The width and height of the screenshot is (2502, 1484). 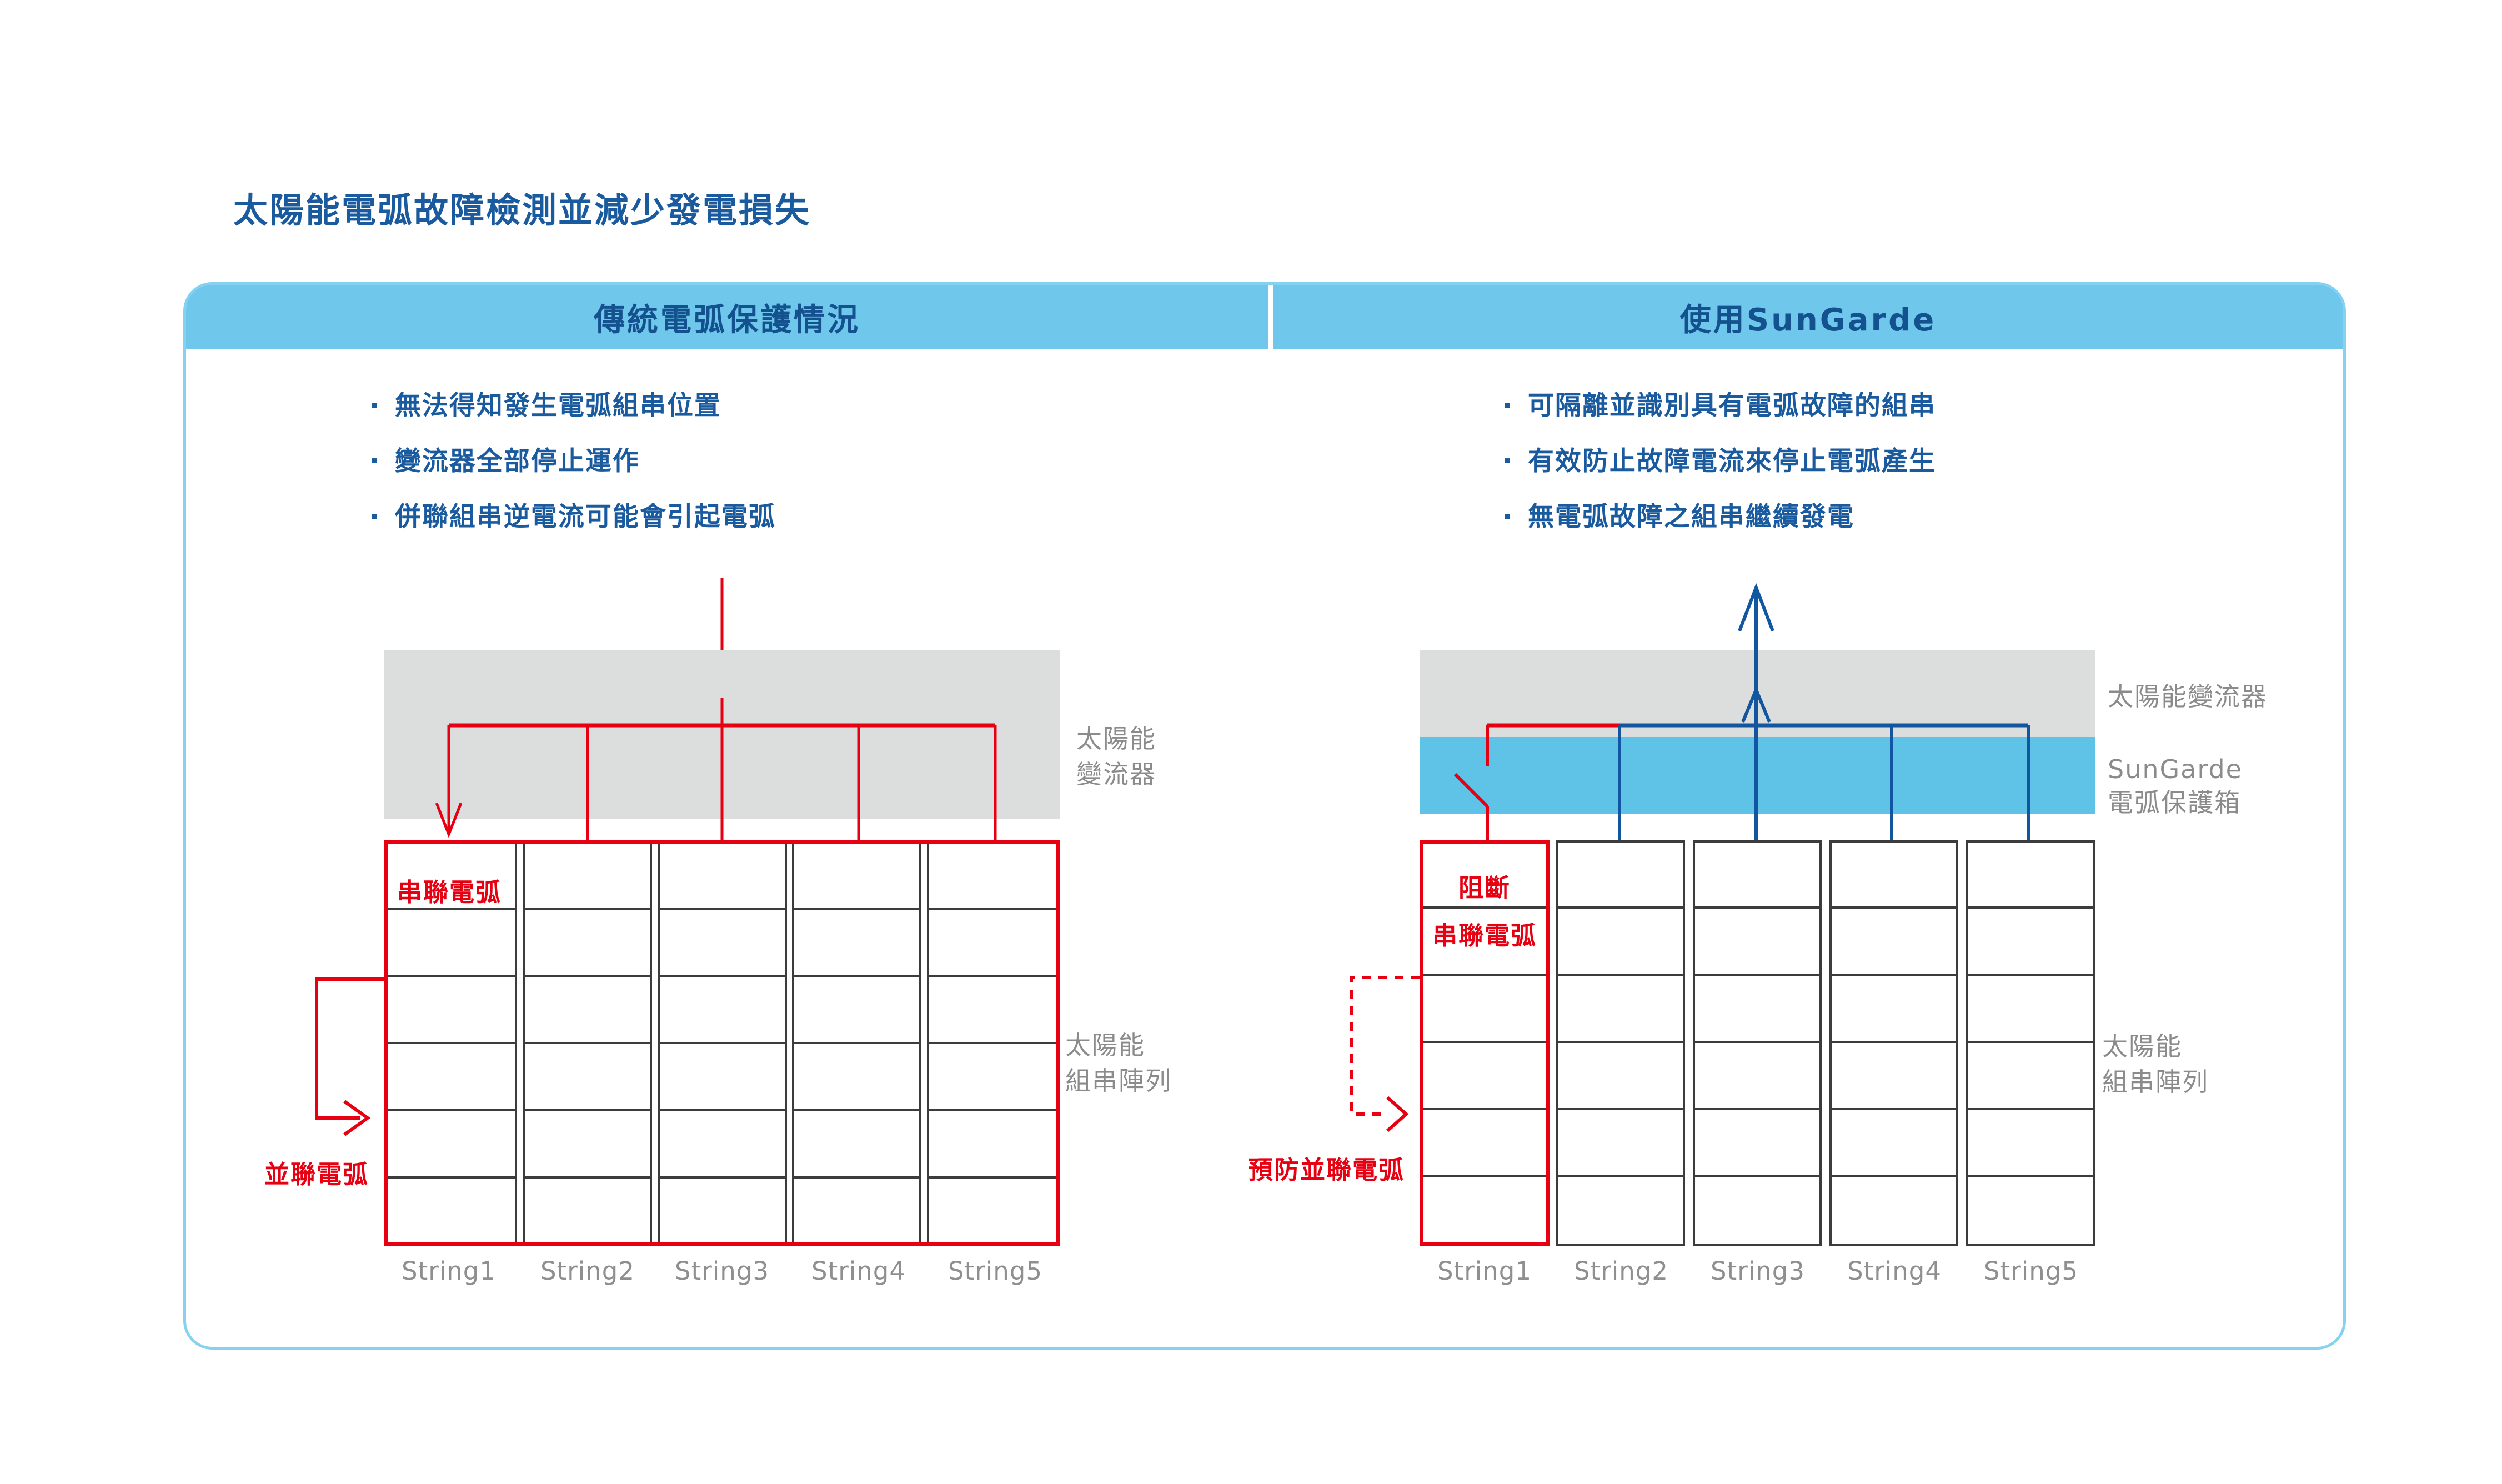 What do you see at coordinates (317, 1174) in the screenshot?
I see `left-parallel-arc-label: 並聯電弧` at bounding box center [317, 1174].